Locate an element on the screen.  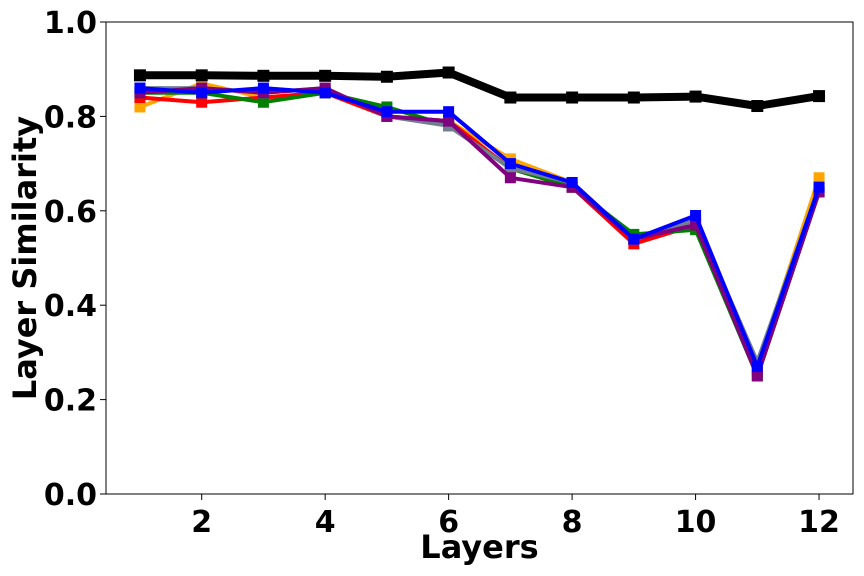
y-tick-label: 0.2 is located at coordinates (70, 401).